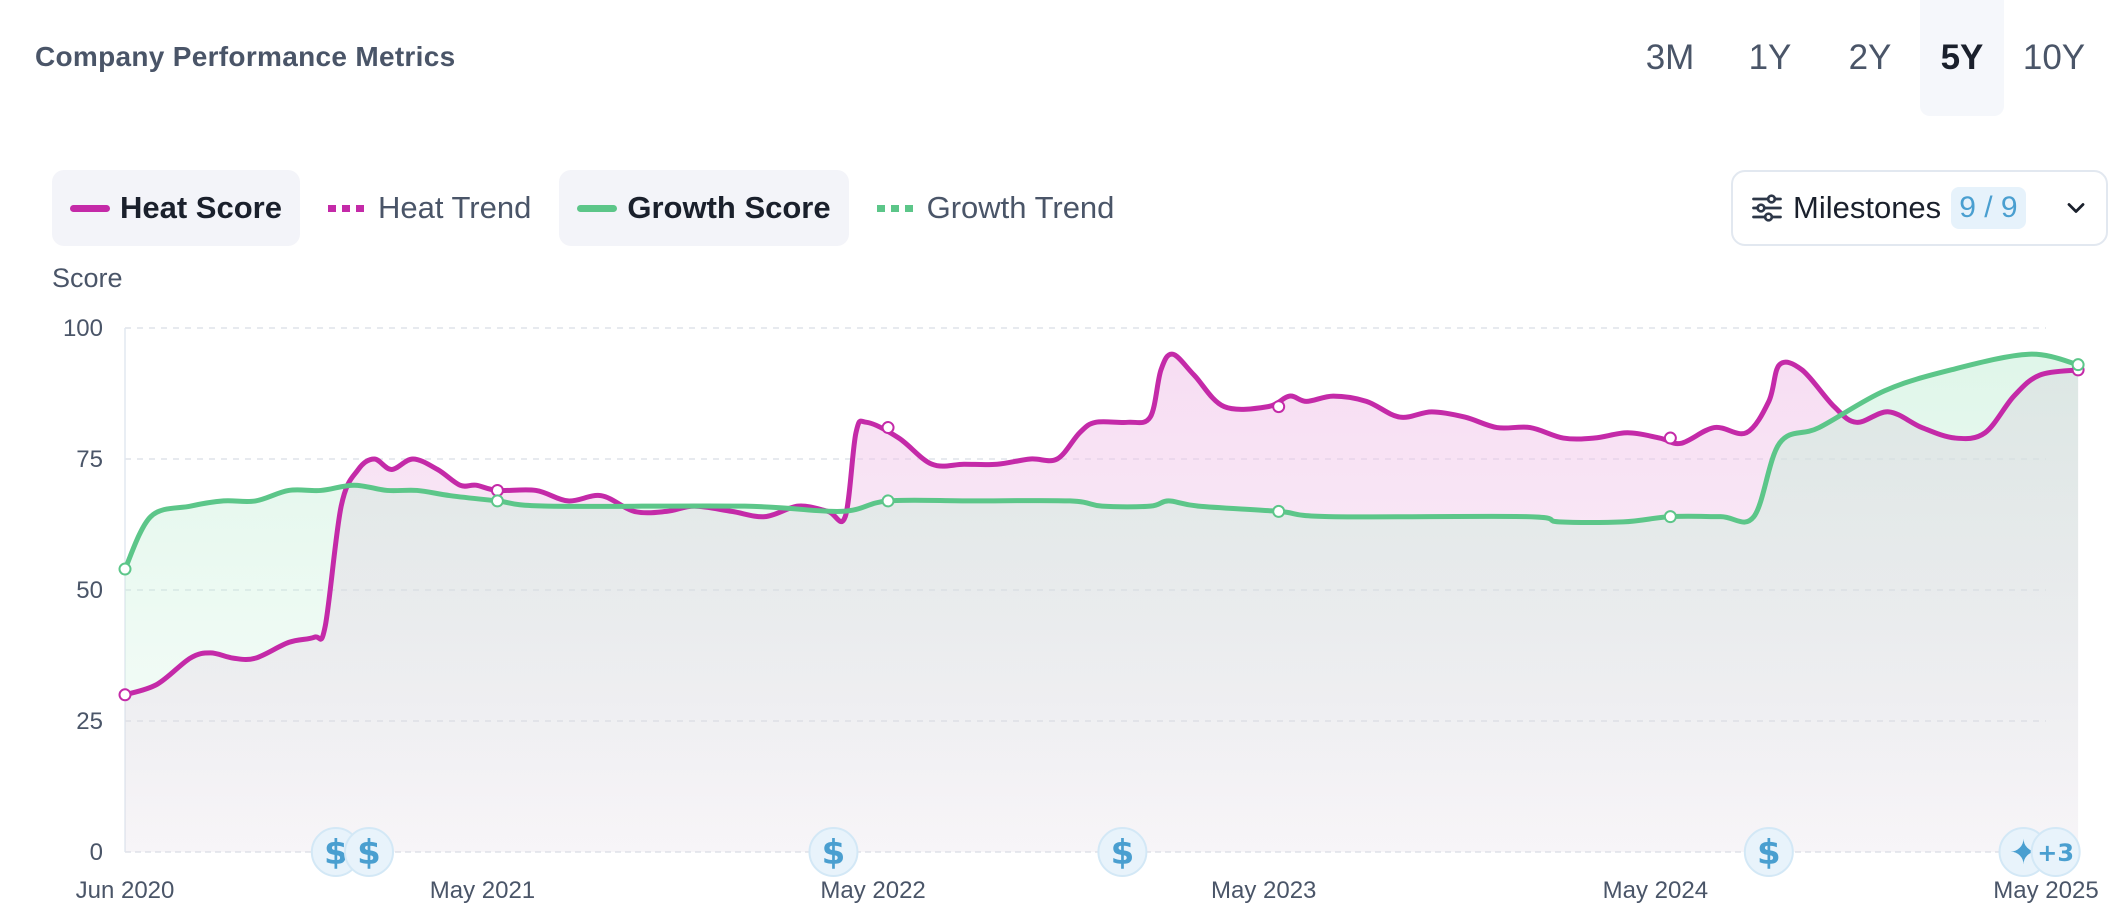 The height and width of the screenshot is (920, 2116). I want to click on milestone-dollar-icon-4: $, so click(1768, 852).